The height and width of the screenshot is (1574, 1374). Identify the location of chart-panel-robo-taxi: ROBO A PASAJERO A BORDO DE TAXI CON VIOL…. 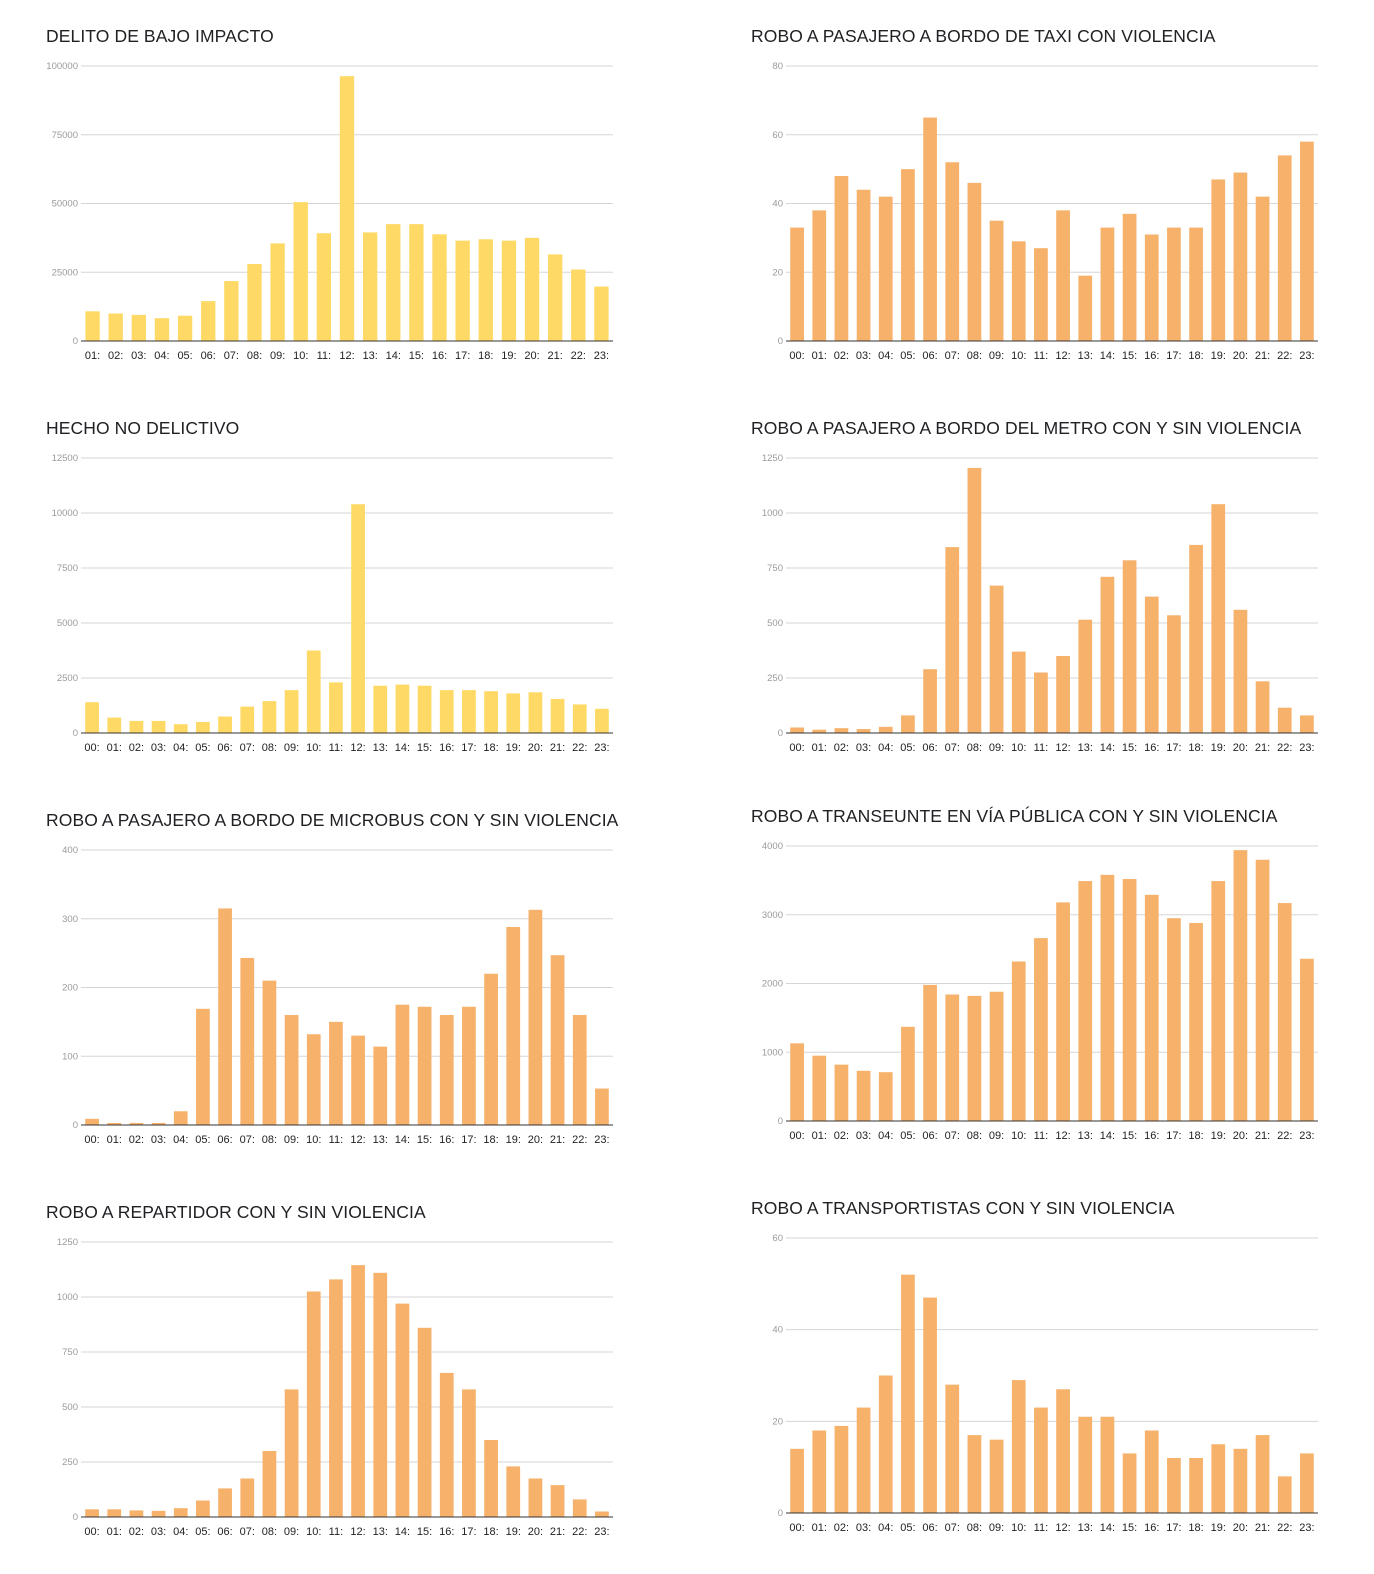
(1061, 211).